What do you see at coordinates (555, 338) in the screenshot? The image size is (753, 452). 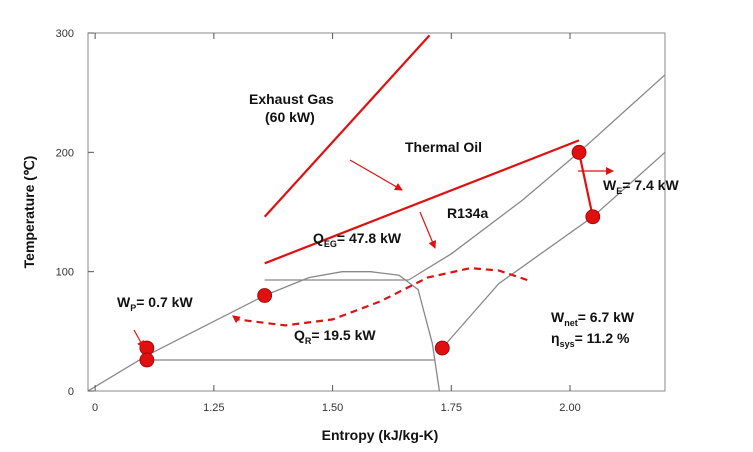 I see `annotation-text: η` at bounding box center [555, 338].